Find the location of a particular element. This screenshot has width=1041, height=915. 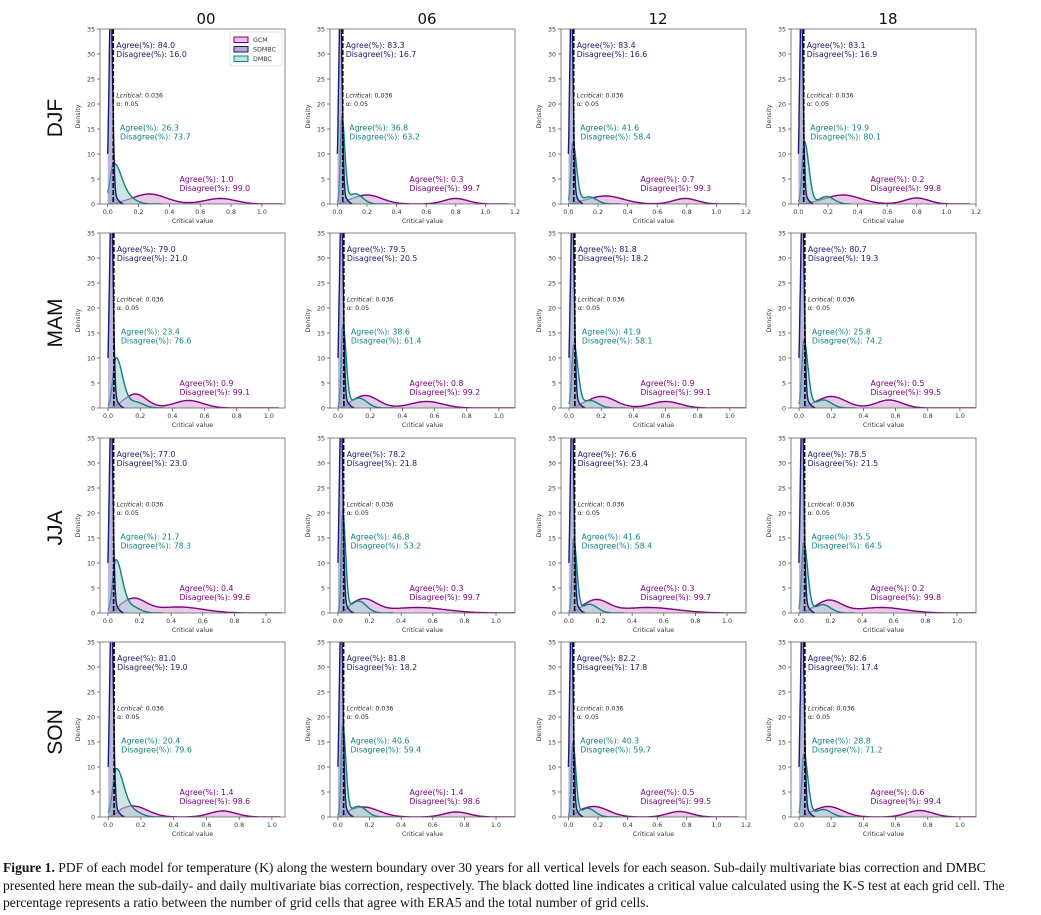

dmbc-disagree-label: Disagree(%): 76.6 is located at coordinates (156, 341).